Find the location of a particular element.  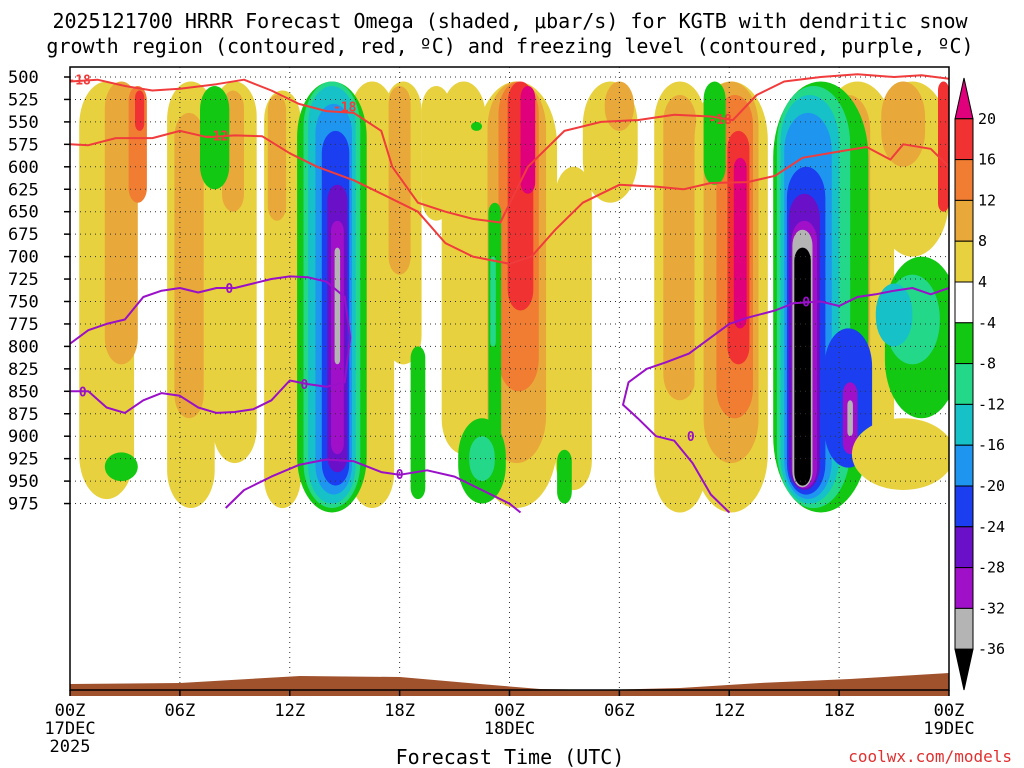

x-tick-label-6: 06Z is located at coordinates (180, 711).